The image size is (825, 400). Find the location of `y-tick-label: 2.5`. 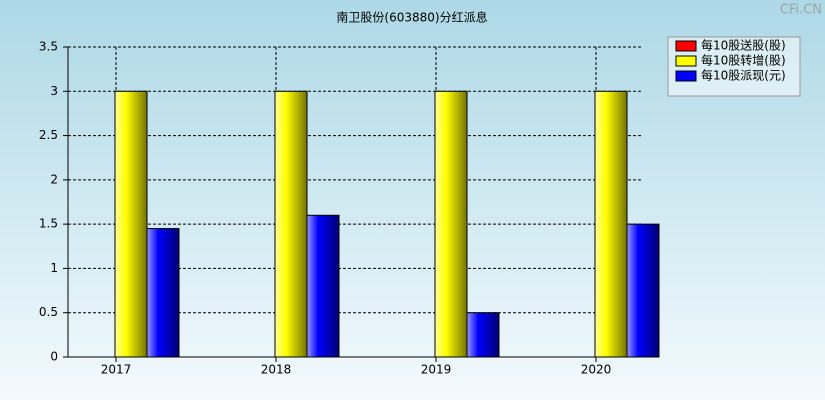

y-tick-label: 2.5 is located at coordinates (48, 135).